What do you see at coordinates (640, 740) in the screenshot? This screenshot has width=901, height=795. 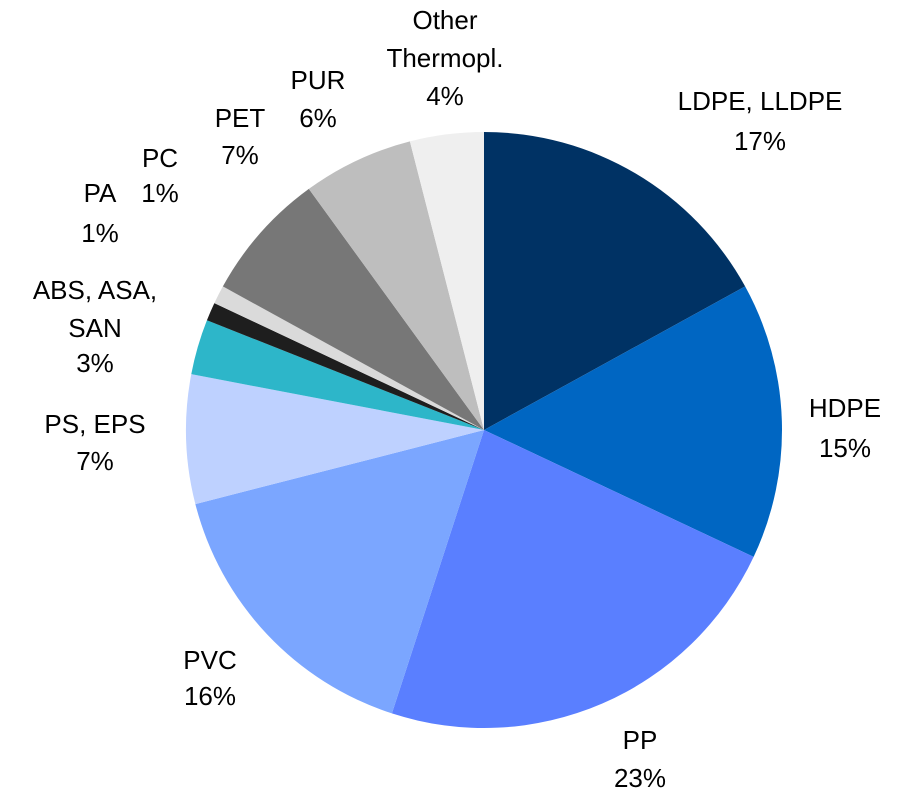 I see `slice-label: PP` at bounding box center [640, 740].